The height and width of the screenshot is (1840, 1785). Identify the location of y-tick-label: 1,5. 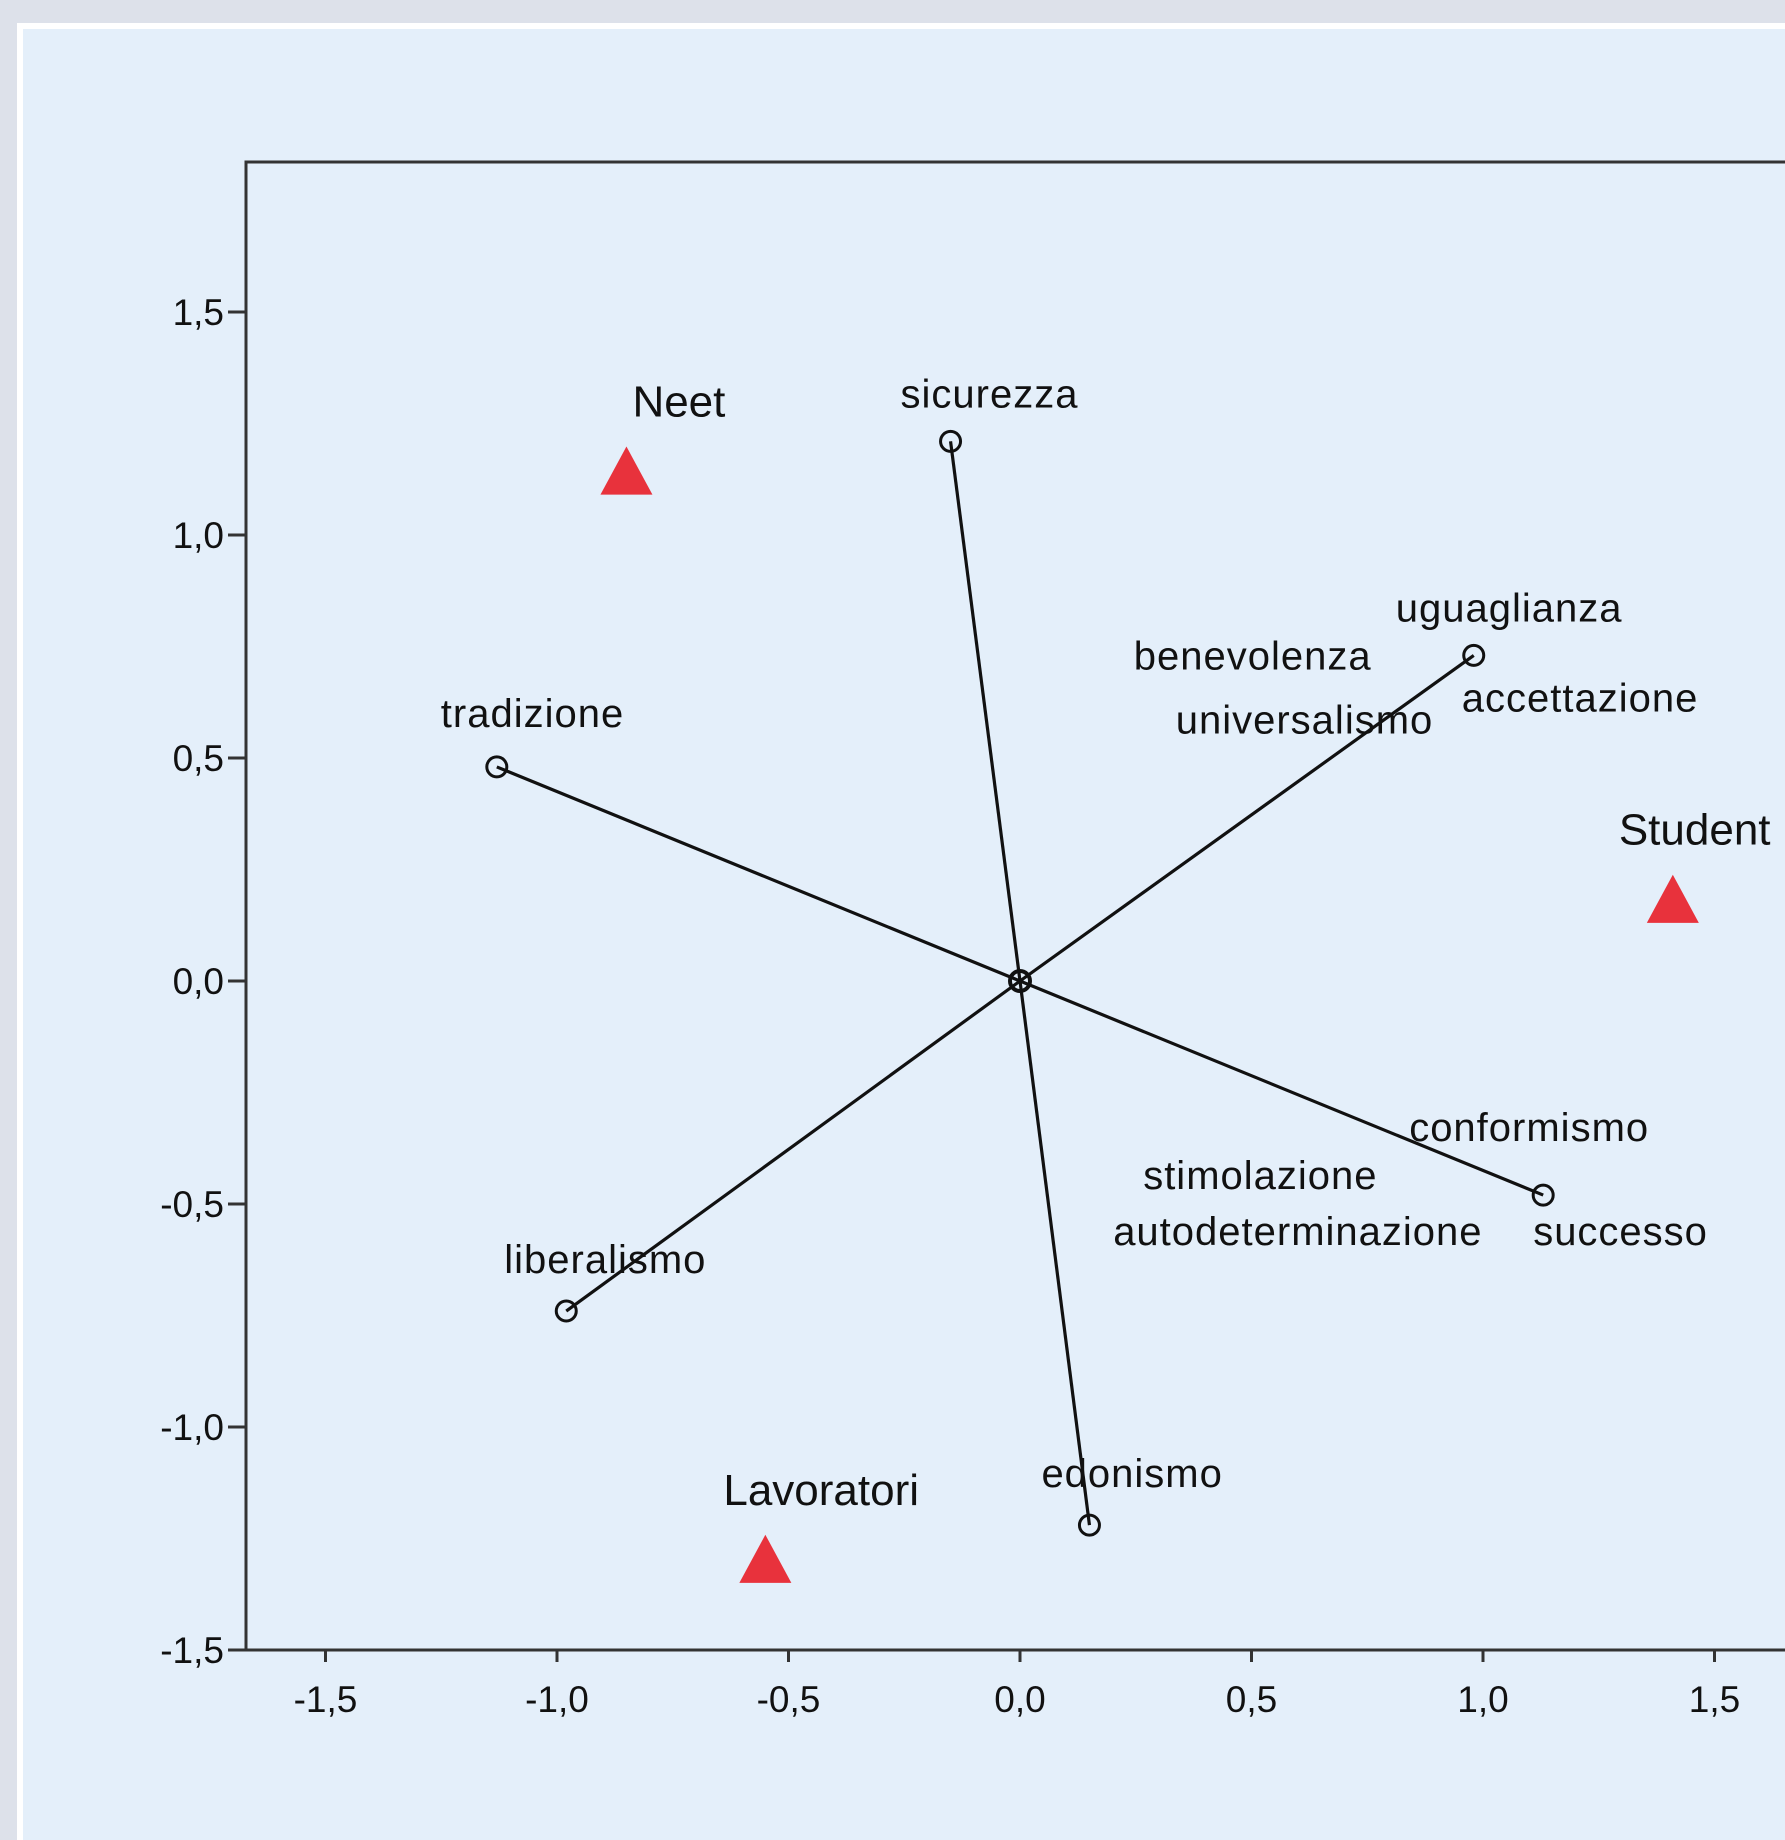
(198, 312).